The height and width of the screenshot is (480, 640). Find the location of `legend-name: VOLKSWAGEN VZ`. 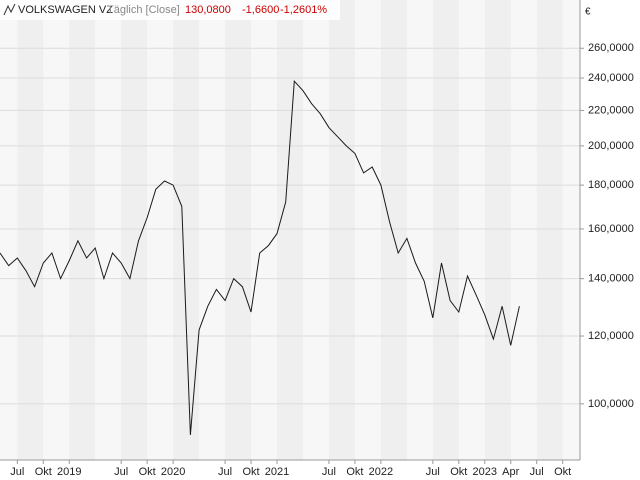

legend-name: VOLKSWAGEN VZ is located at coordinates (65, 10).